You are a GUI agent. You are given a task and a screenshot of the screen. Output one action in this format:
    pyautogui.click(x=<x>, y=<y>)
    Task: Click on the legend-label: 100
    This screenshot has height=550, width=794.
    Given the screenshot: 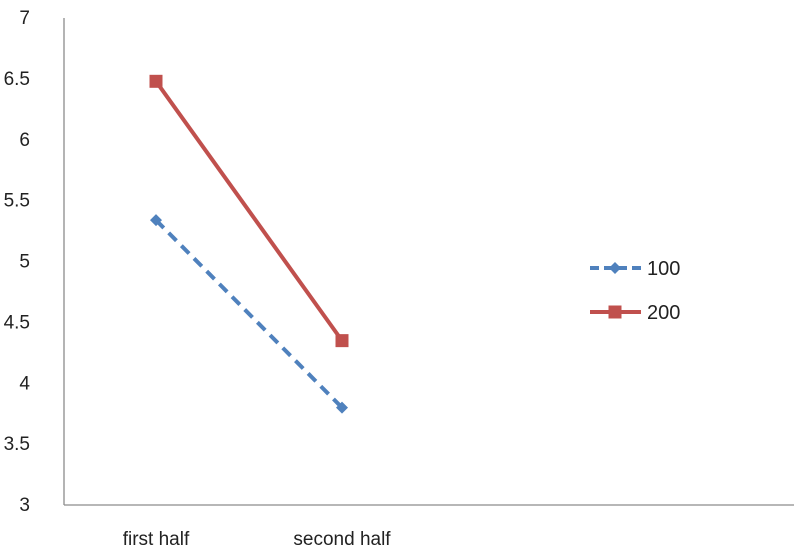 What is the action you would take?
    pyautogui.click(x=663, y=269)
    